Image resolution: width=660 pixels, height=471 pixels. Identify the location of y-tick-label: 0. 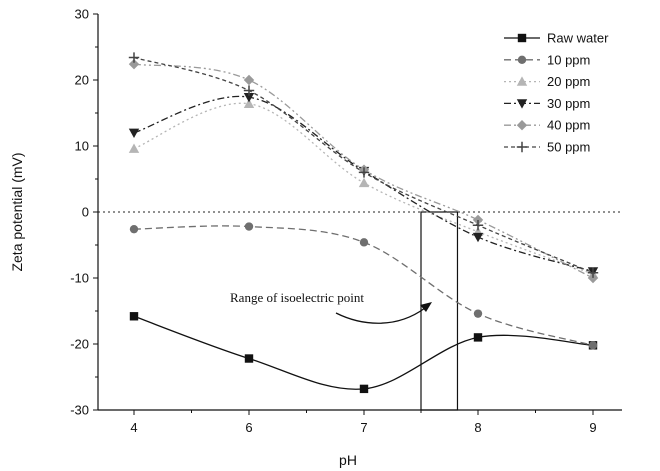
(85, 212).